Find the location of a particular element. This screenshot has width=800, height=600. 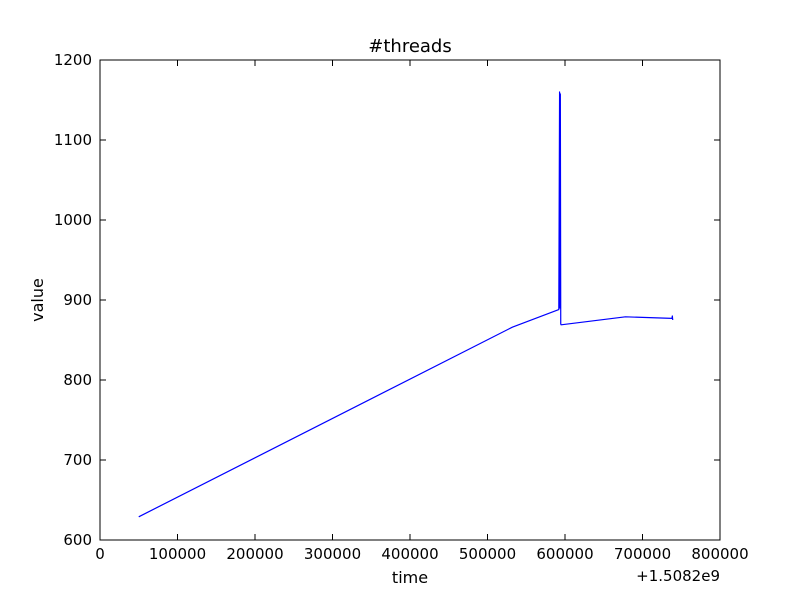

y-tick-label: 1200 is located at coordinates (73, 60).